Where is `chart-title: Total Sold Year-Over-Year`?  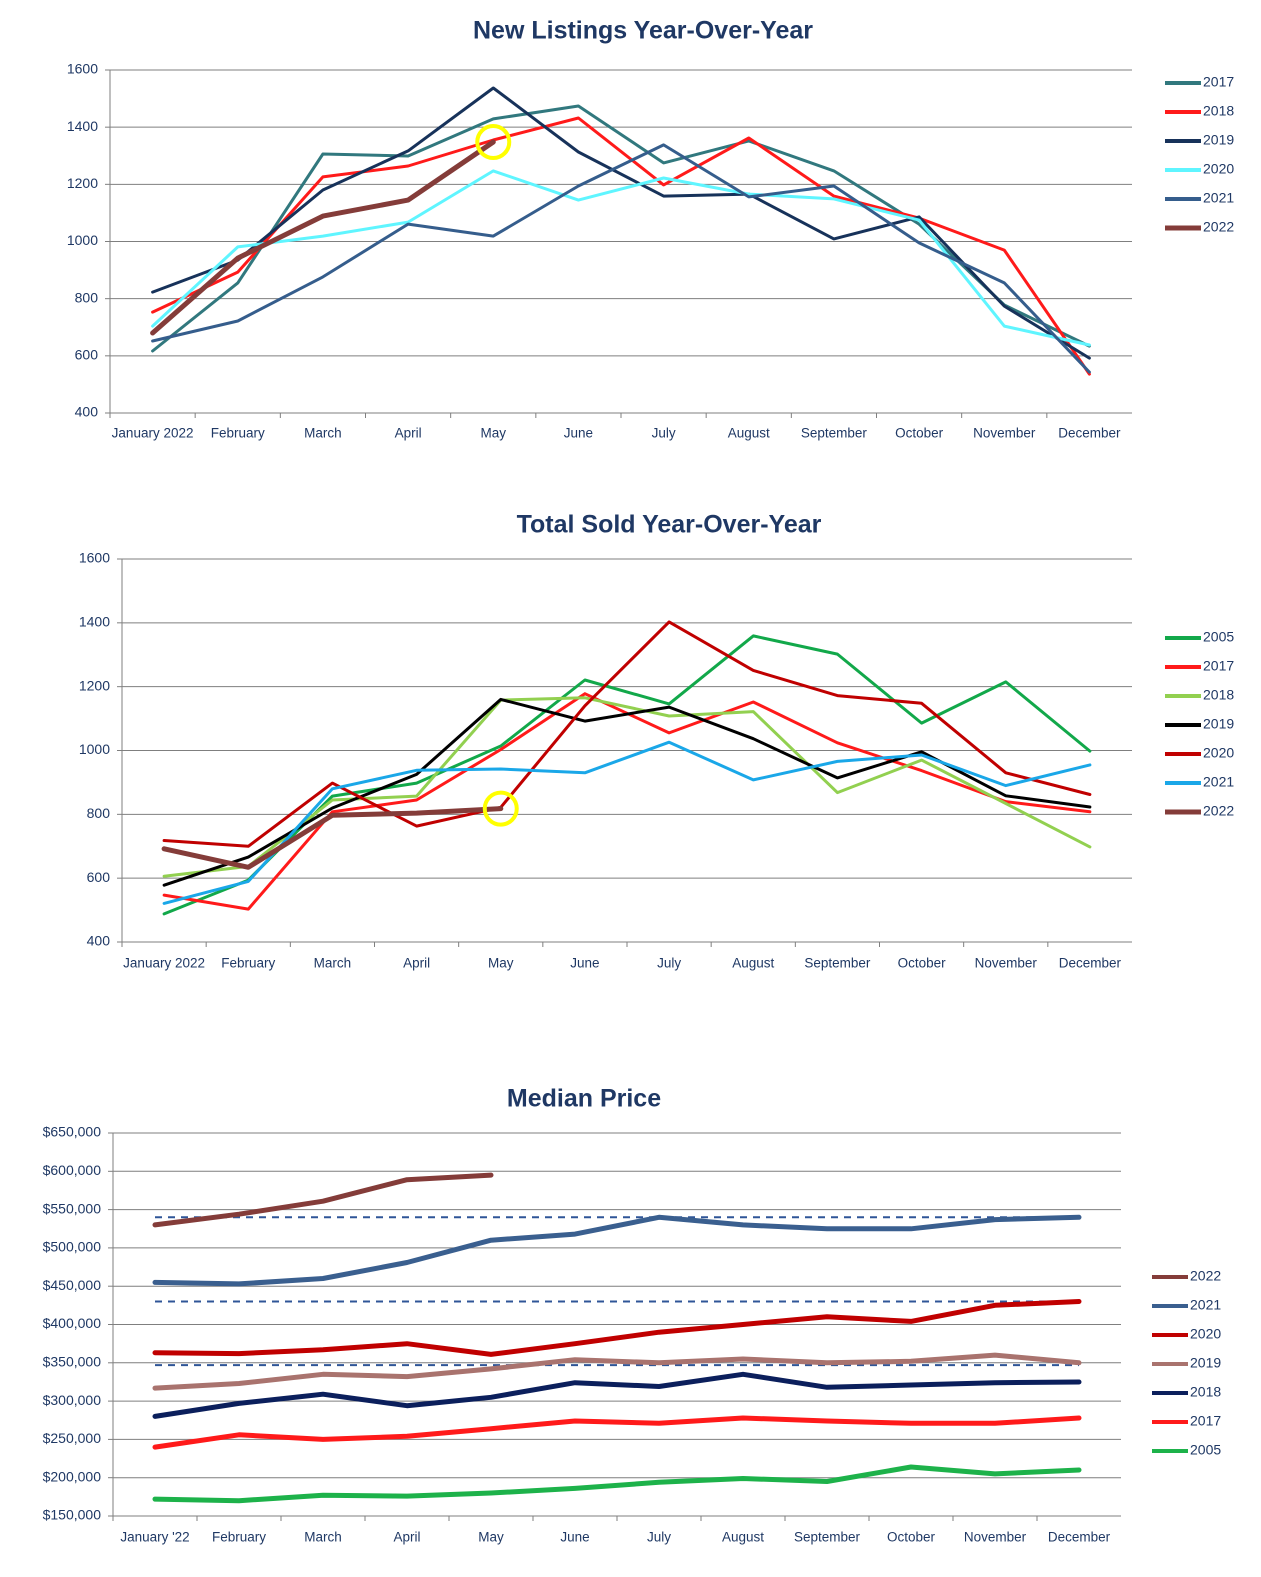
chart-title: Total Sold Year-Over-Year is located at coordinates (669, 525).